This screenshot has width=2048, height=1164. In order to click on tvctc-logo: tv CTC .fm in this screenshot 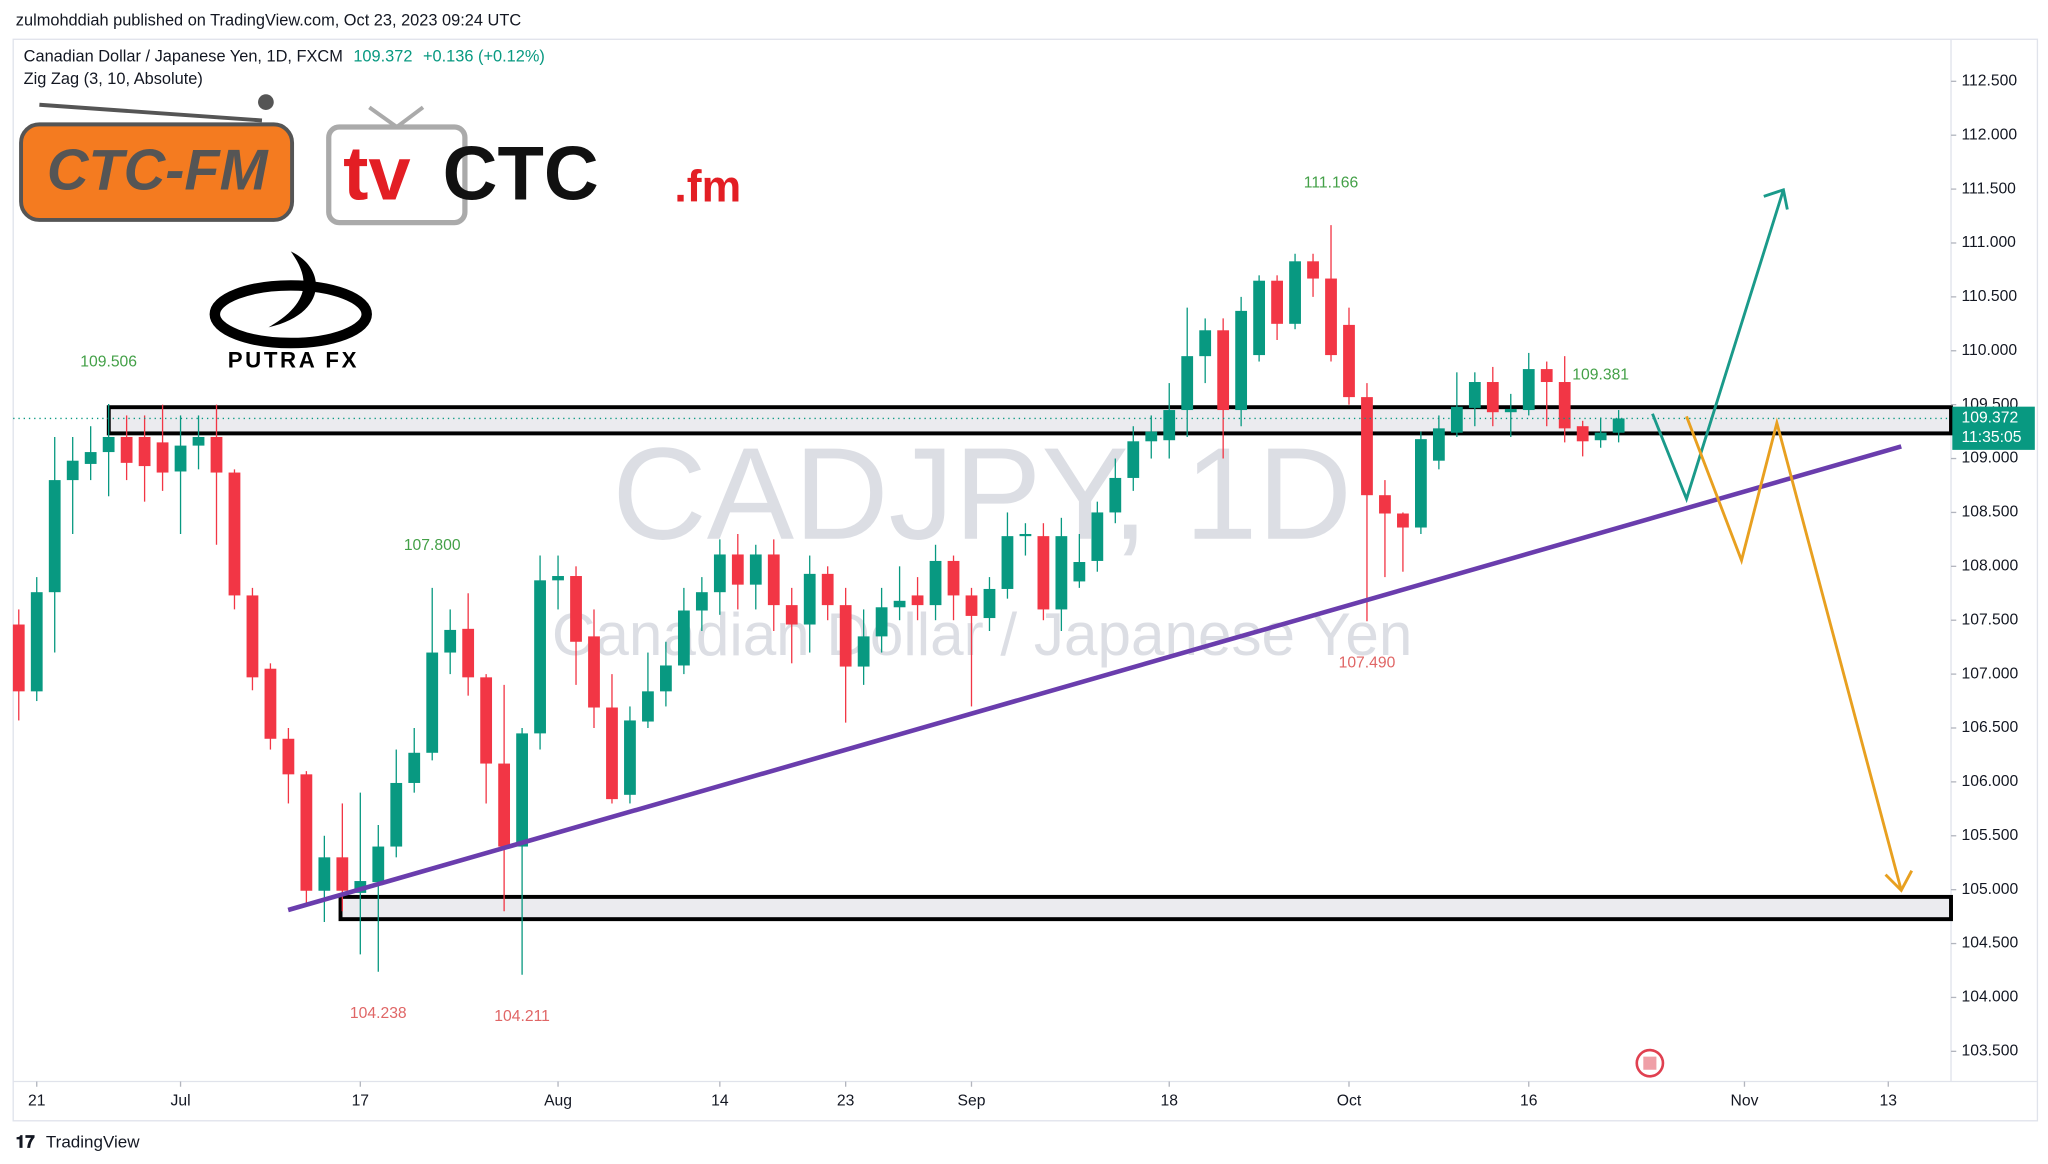, I will do `click(533, 165)`.